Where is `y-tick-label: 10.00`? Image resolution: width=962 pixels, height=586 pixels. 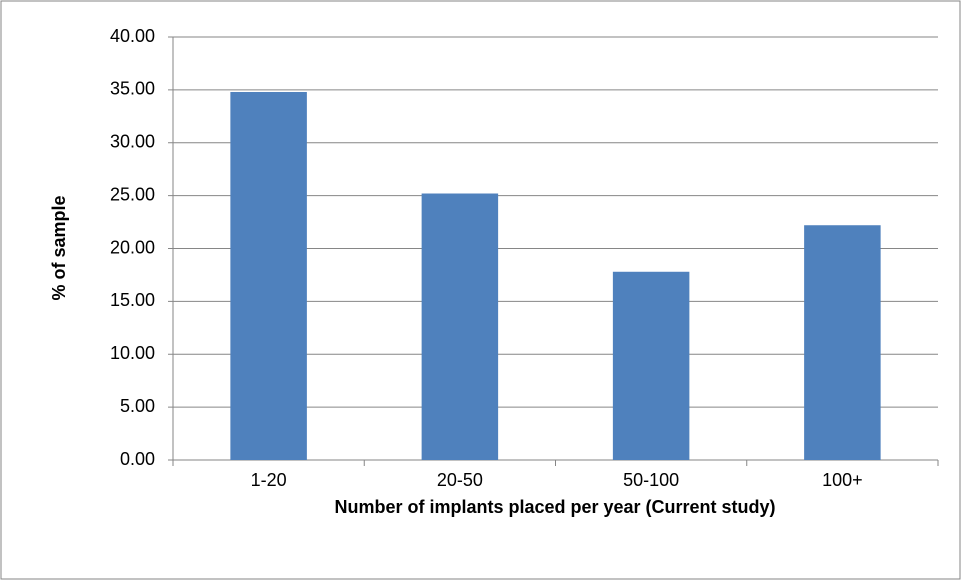 y-tick-label: 10.00 is located at coordinates (132, 353).